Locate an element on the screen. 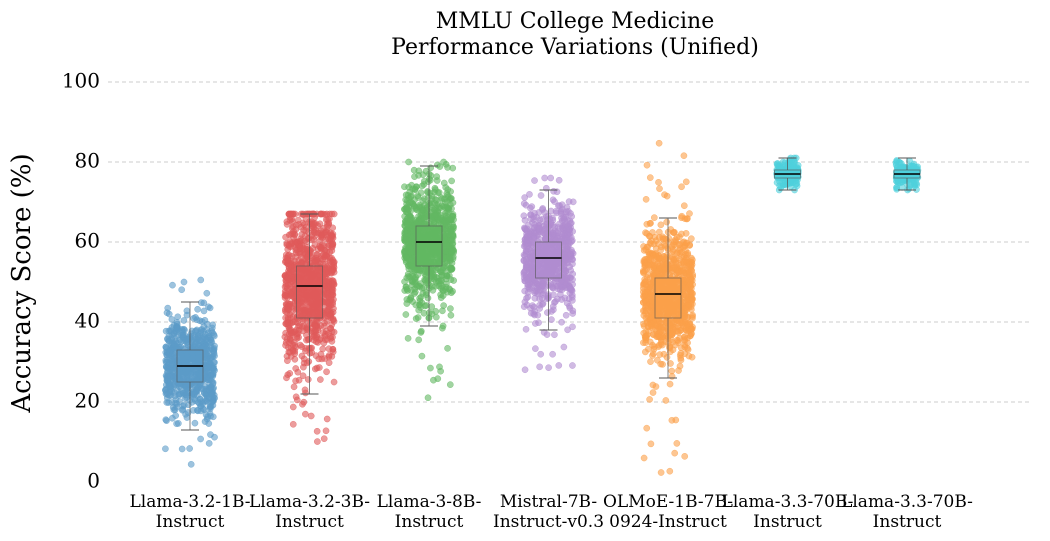 The height and width of the screenshot is (541, 1050). x-tick-label-line2: Instruct is located at coordinates (907, 522).